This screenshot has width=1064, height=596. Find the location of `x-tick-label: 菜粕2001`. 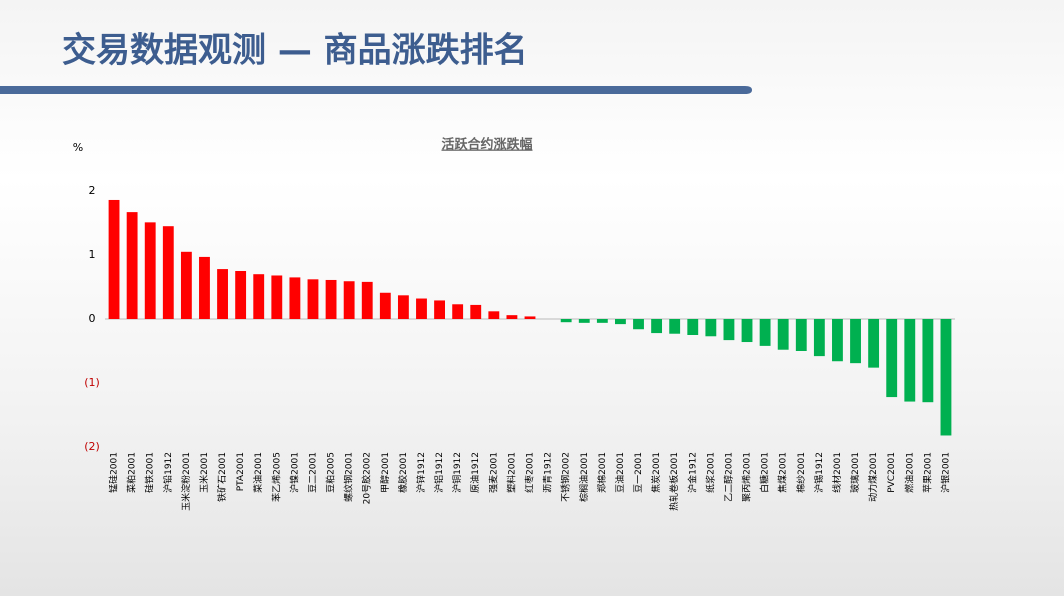

x-tick-label: 菜粕2001 is located at coordinates (132, 472).